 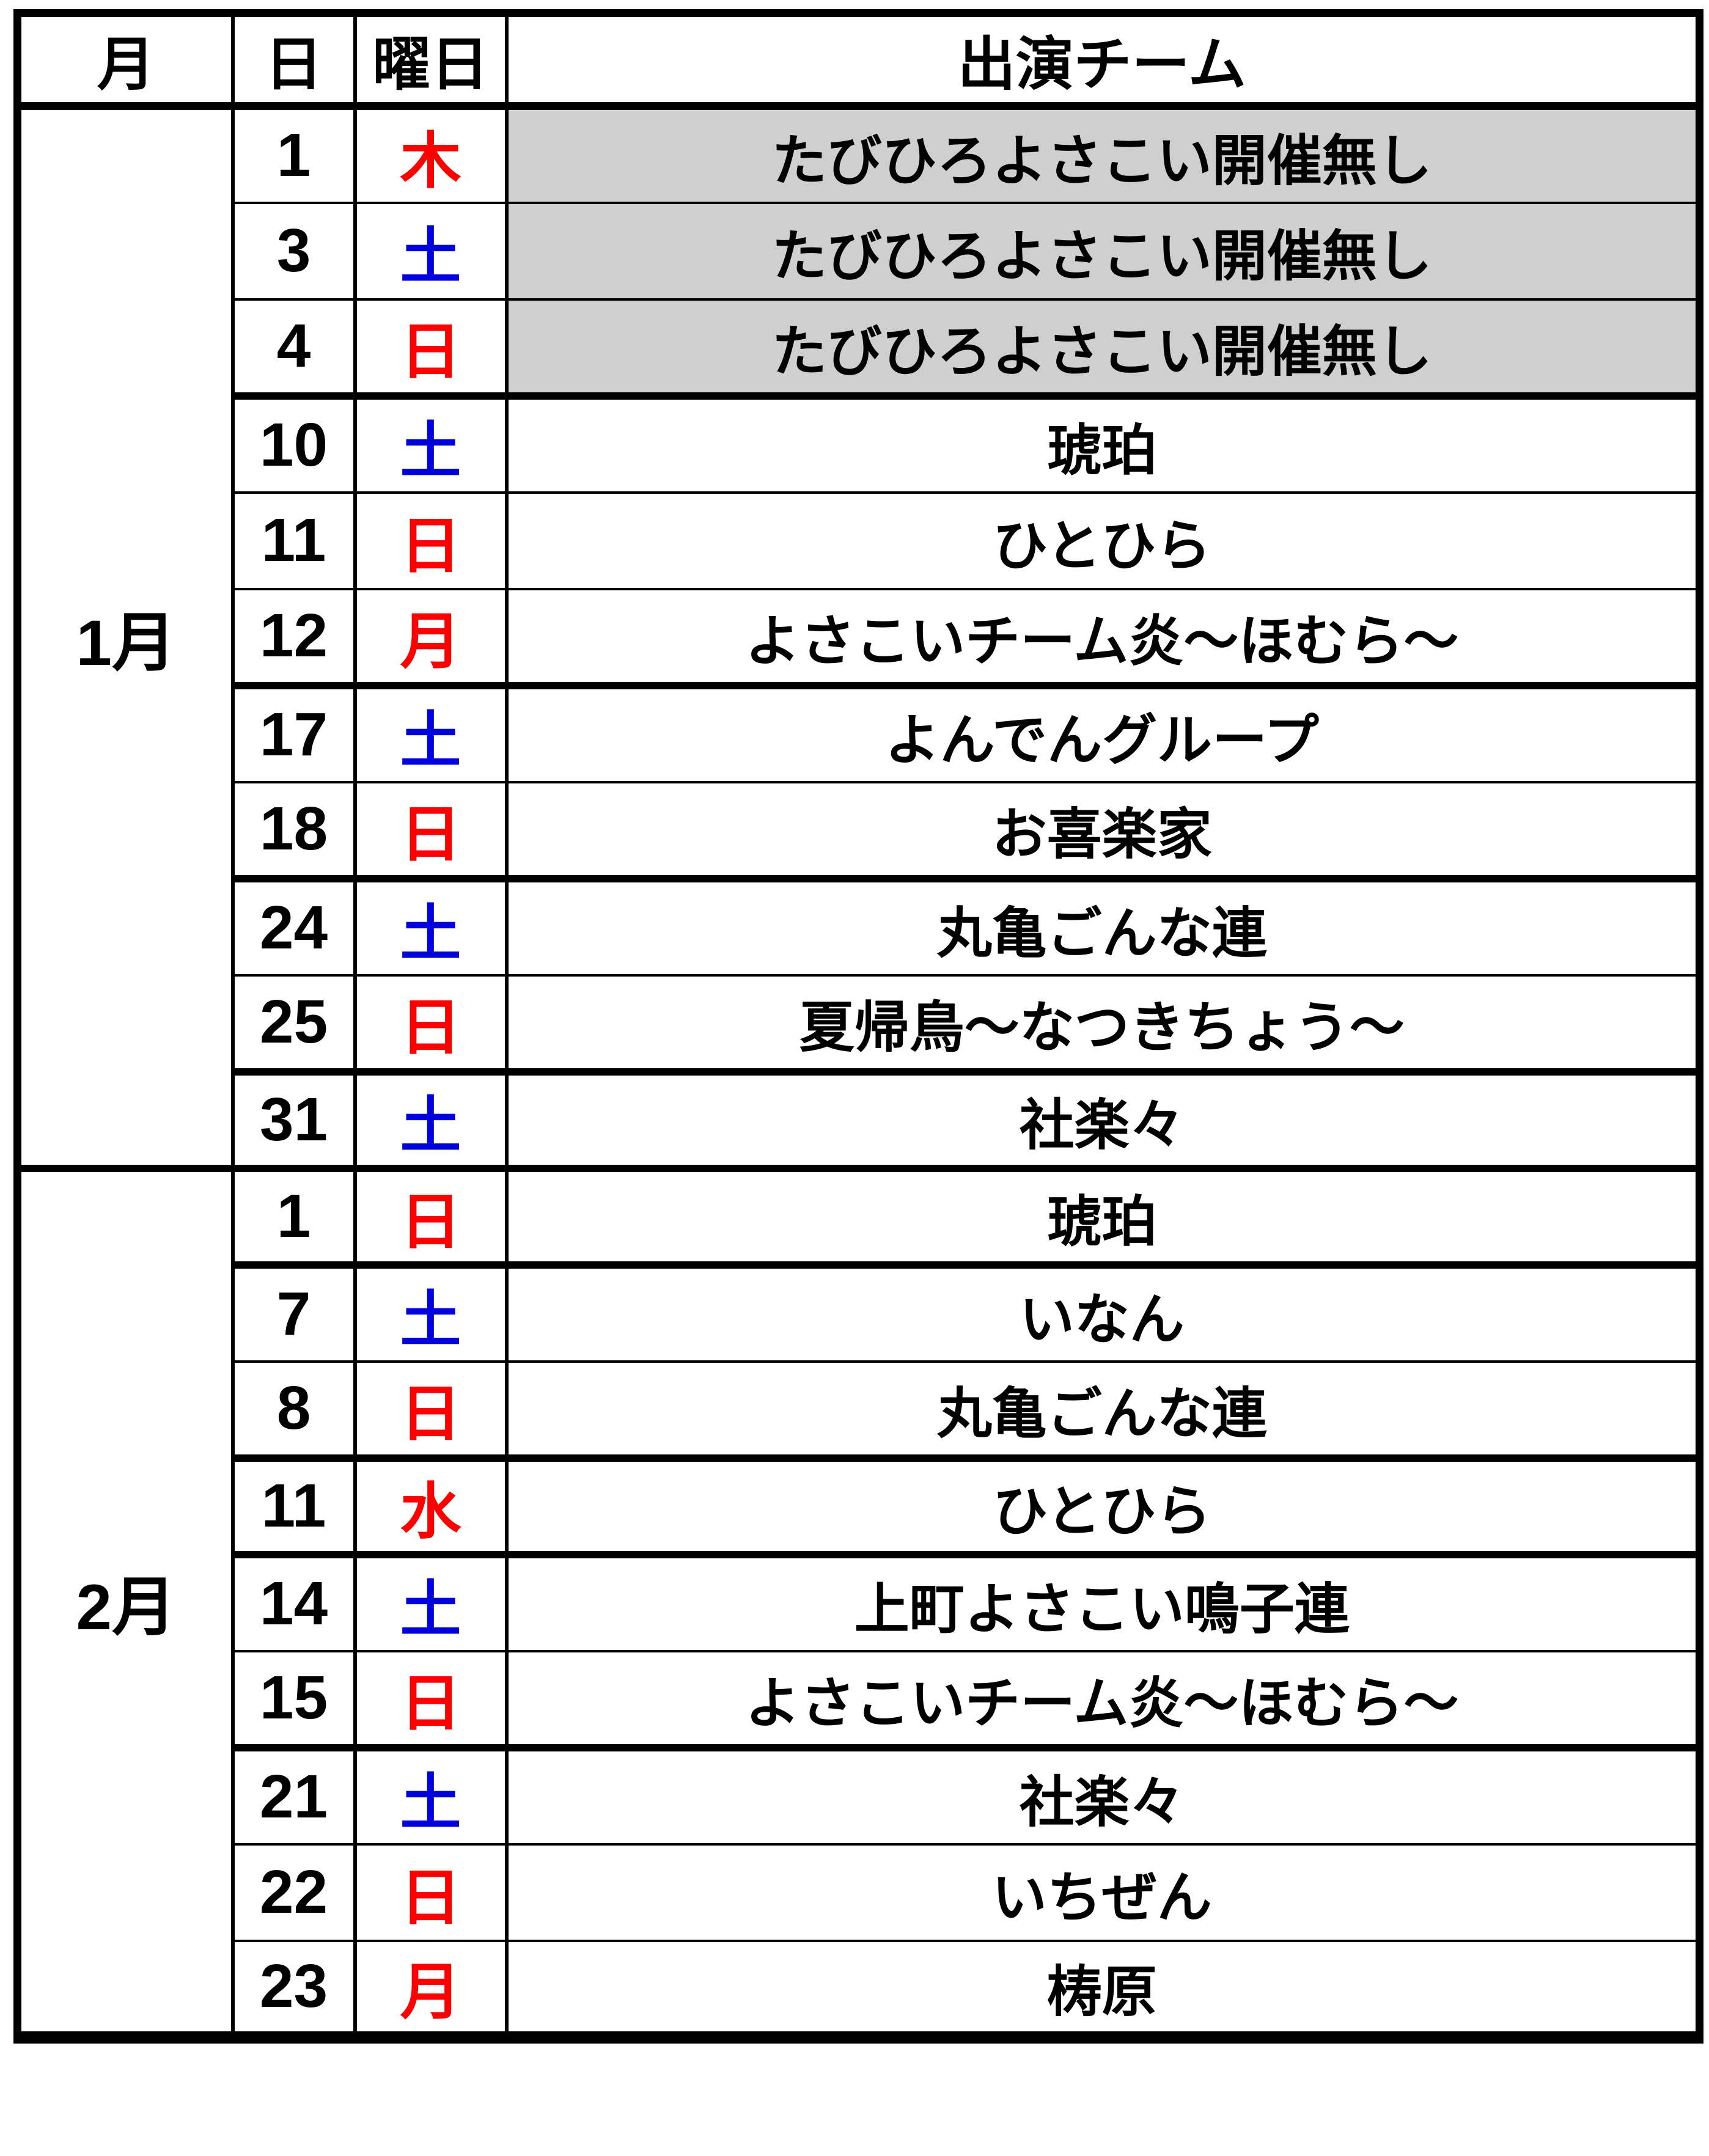 What do you see at coordinates (1103, 1989) in the screenshot?
I see `team-cell: 梼原` at bounding box center [1103, 1989].